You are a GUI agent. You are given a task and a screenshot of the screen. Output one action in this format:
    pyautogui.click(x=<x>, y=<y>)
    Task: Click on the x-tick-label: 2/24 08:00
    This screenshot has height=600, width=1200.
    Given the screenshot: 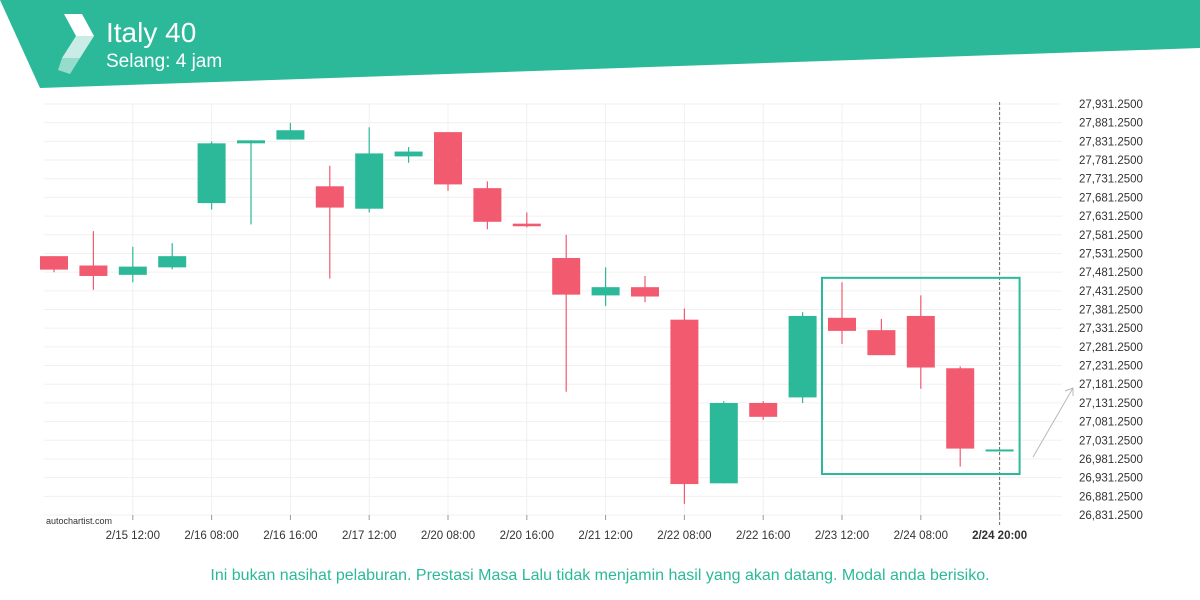 What is the action you would take?
    pyautogui.click(x=921, y=536)
    